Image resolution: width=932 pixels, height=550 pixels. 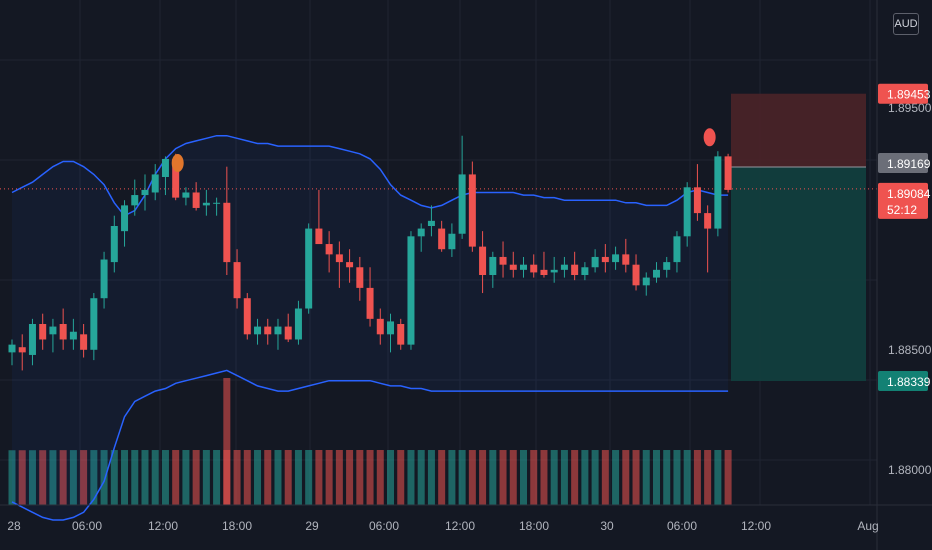 I want to click on bollinger-upper-line, so click(x=370, y=175).